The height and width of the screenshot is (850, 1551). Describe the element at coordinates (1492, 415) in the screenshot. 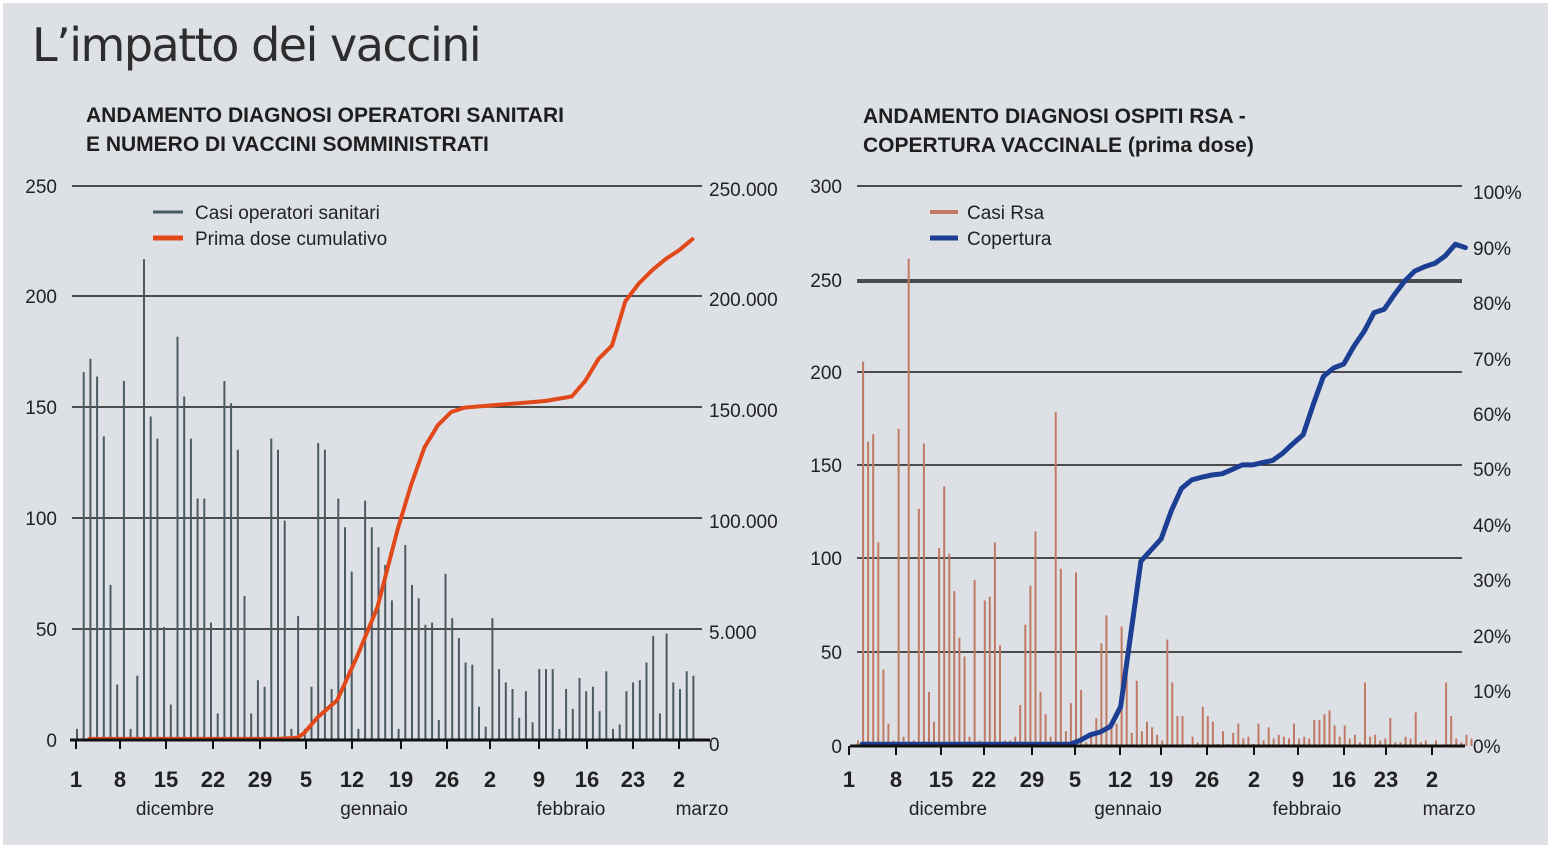

I see `right-tick-label: 60%` at that location.